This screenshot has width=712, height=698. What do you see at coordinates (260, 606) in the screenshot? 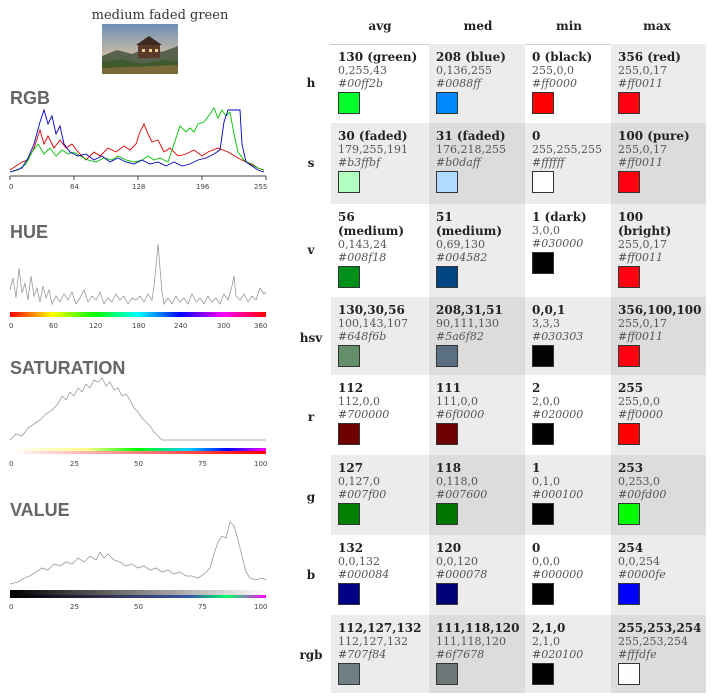
I see `value-tick: 100` at bounding box center [260, 606].